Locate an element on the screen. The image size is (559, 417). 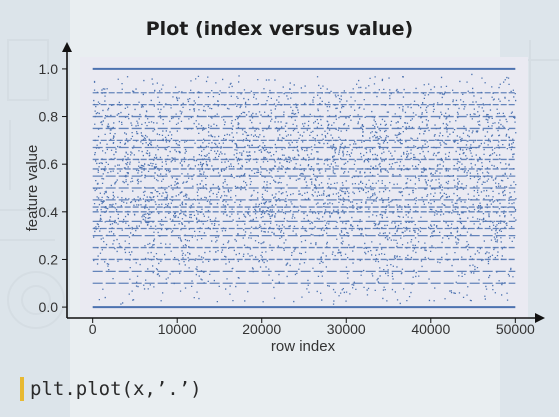
x-tick-label: 40000 is located at coordinates (430, 329).